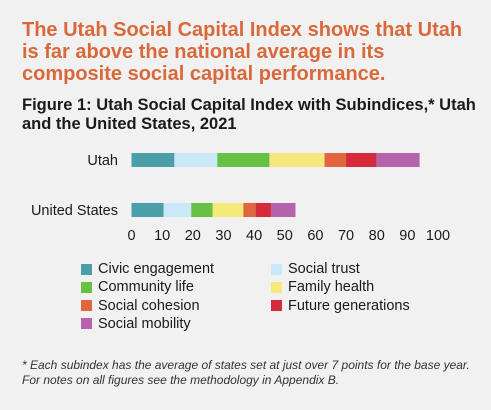 Image resolution: width=491 pixels, height=410 pixels. What do you see at coordinates (349, 305) in the screenshot?
I see `legend-label: Future generations` at bounding box center [349, 305].